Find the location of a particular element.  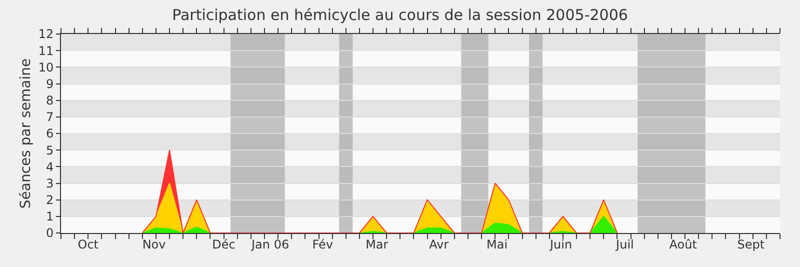

x-tick-label: Août is located at coordinates (683, 244).